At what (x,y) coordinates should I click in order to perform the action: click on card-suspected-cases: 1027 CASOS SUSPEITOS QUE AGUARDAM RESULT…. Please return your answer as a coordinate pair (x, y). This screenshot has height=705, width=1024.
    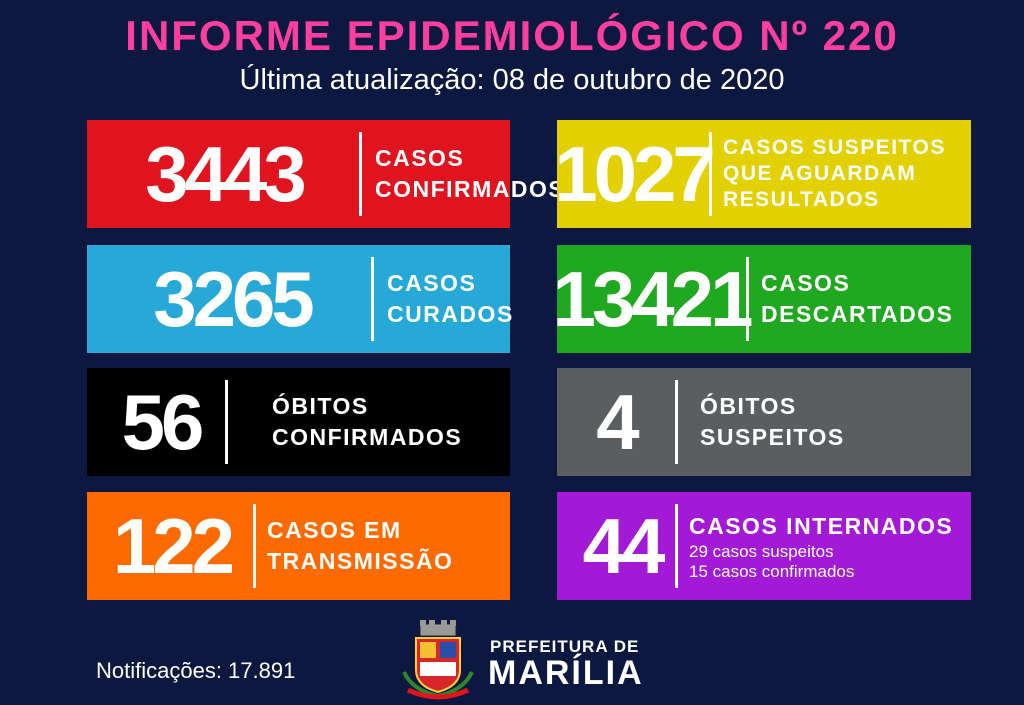
    Looking at the image, I should click on (762, 174).